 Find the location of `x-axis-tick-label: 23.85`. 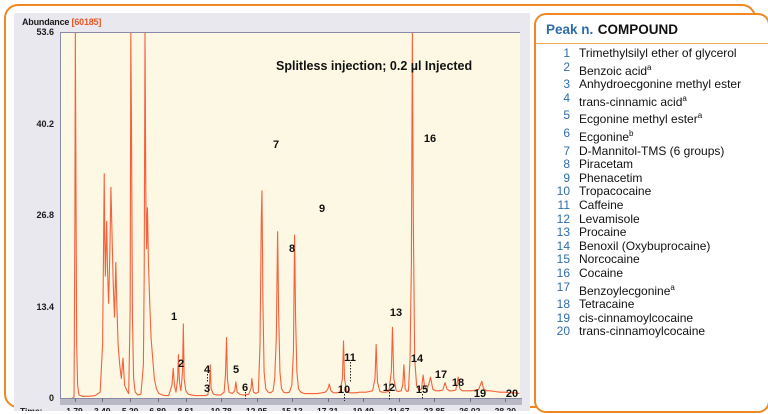

x-axis-tick-label: 23.85 is located at coordinates (434, 408).